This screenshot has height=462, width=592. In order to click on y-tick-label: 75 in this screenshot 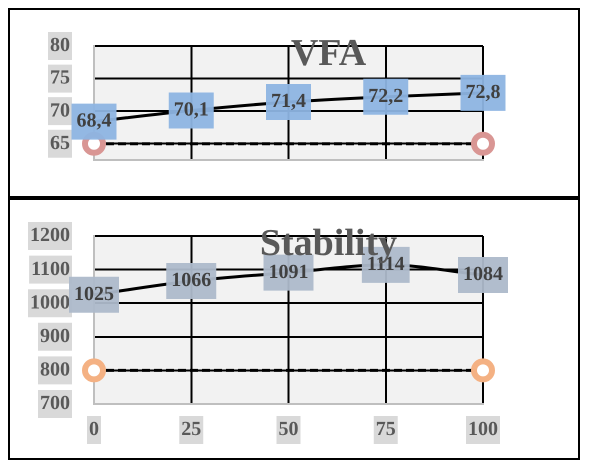, I will do `click(60, 77)`.